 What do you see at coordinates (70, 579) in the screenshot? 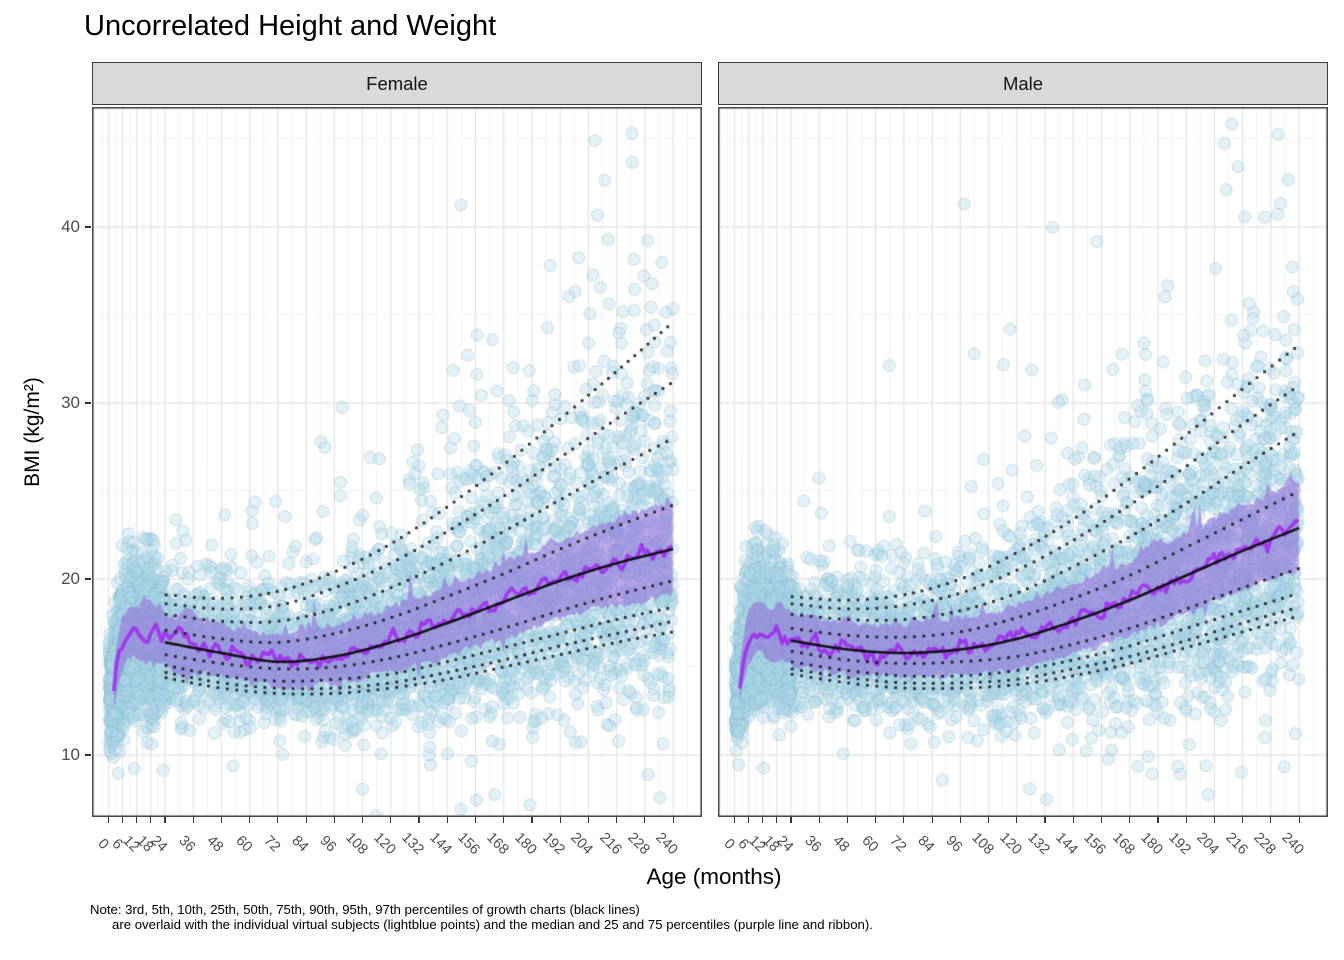
I see `y-axis-tick-label: 20` at bounding box center [70, 579].